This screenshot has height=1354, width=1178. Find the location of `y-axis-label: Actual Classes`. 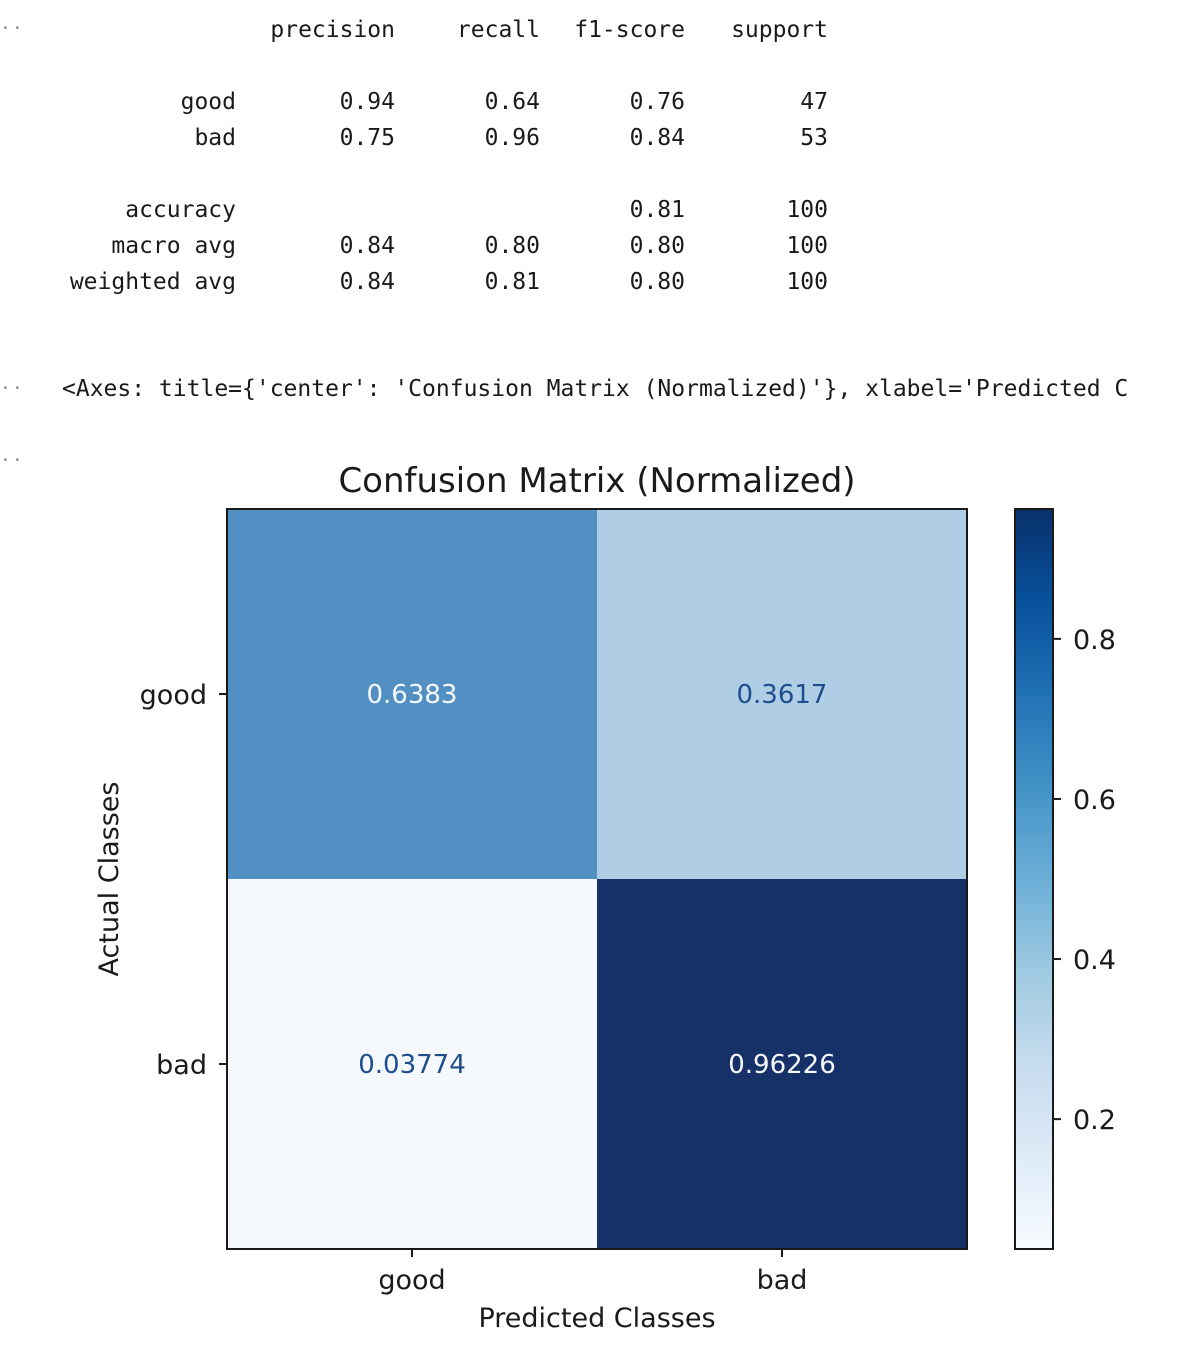

y-axis-label: Actual Classes is located at coordinates (109, 879).